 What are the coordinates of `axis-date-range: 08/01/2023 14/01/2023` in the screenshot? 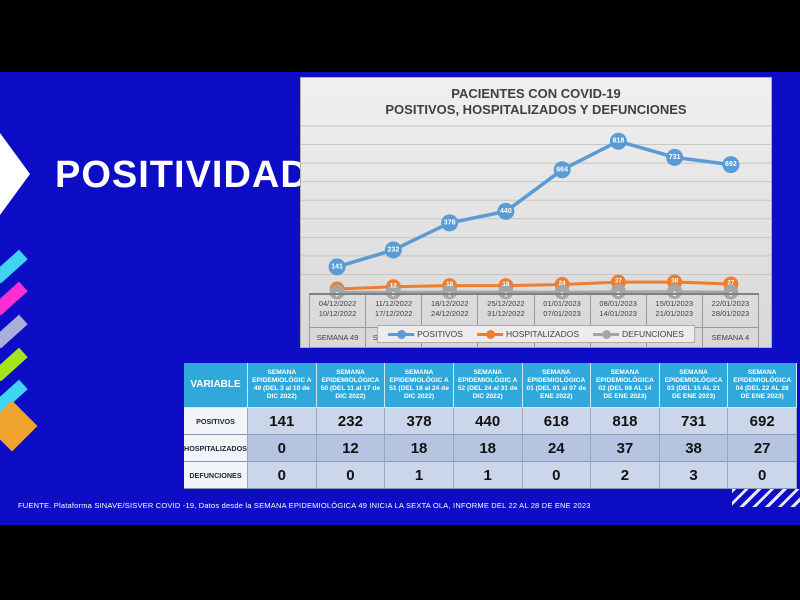 It's located at (618, 311).